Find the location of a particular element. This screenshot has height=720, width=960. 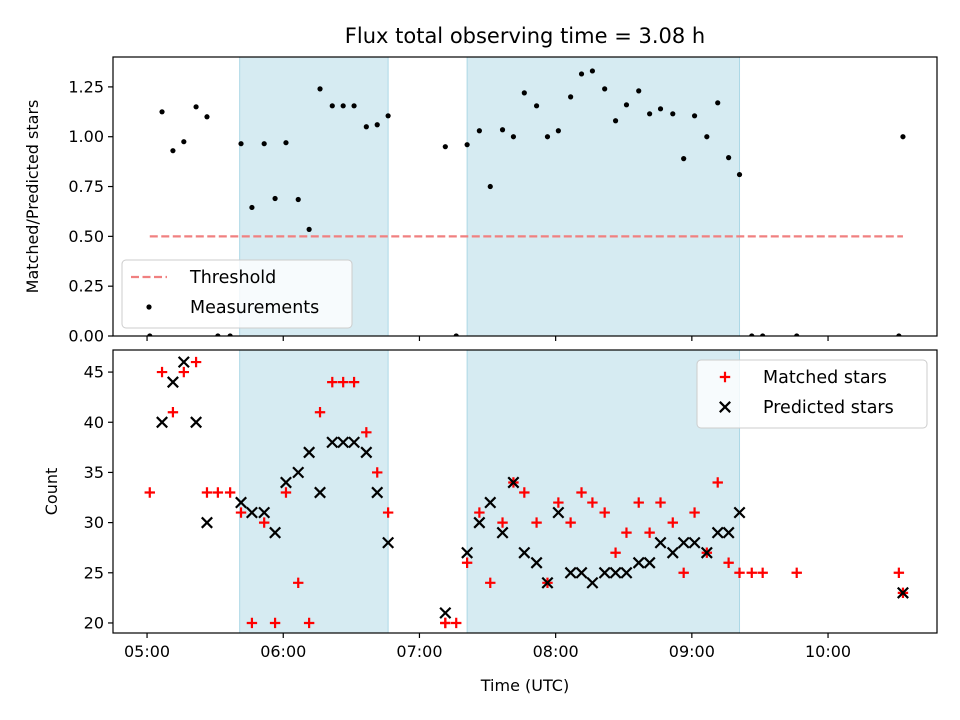

y-tick-label: 25 is located at coordinates (94, 572).